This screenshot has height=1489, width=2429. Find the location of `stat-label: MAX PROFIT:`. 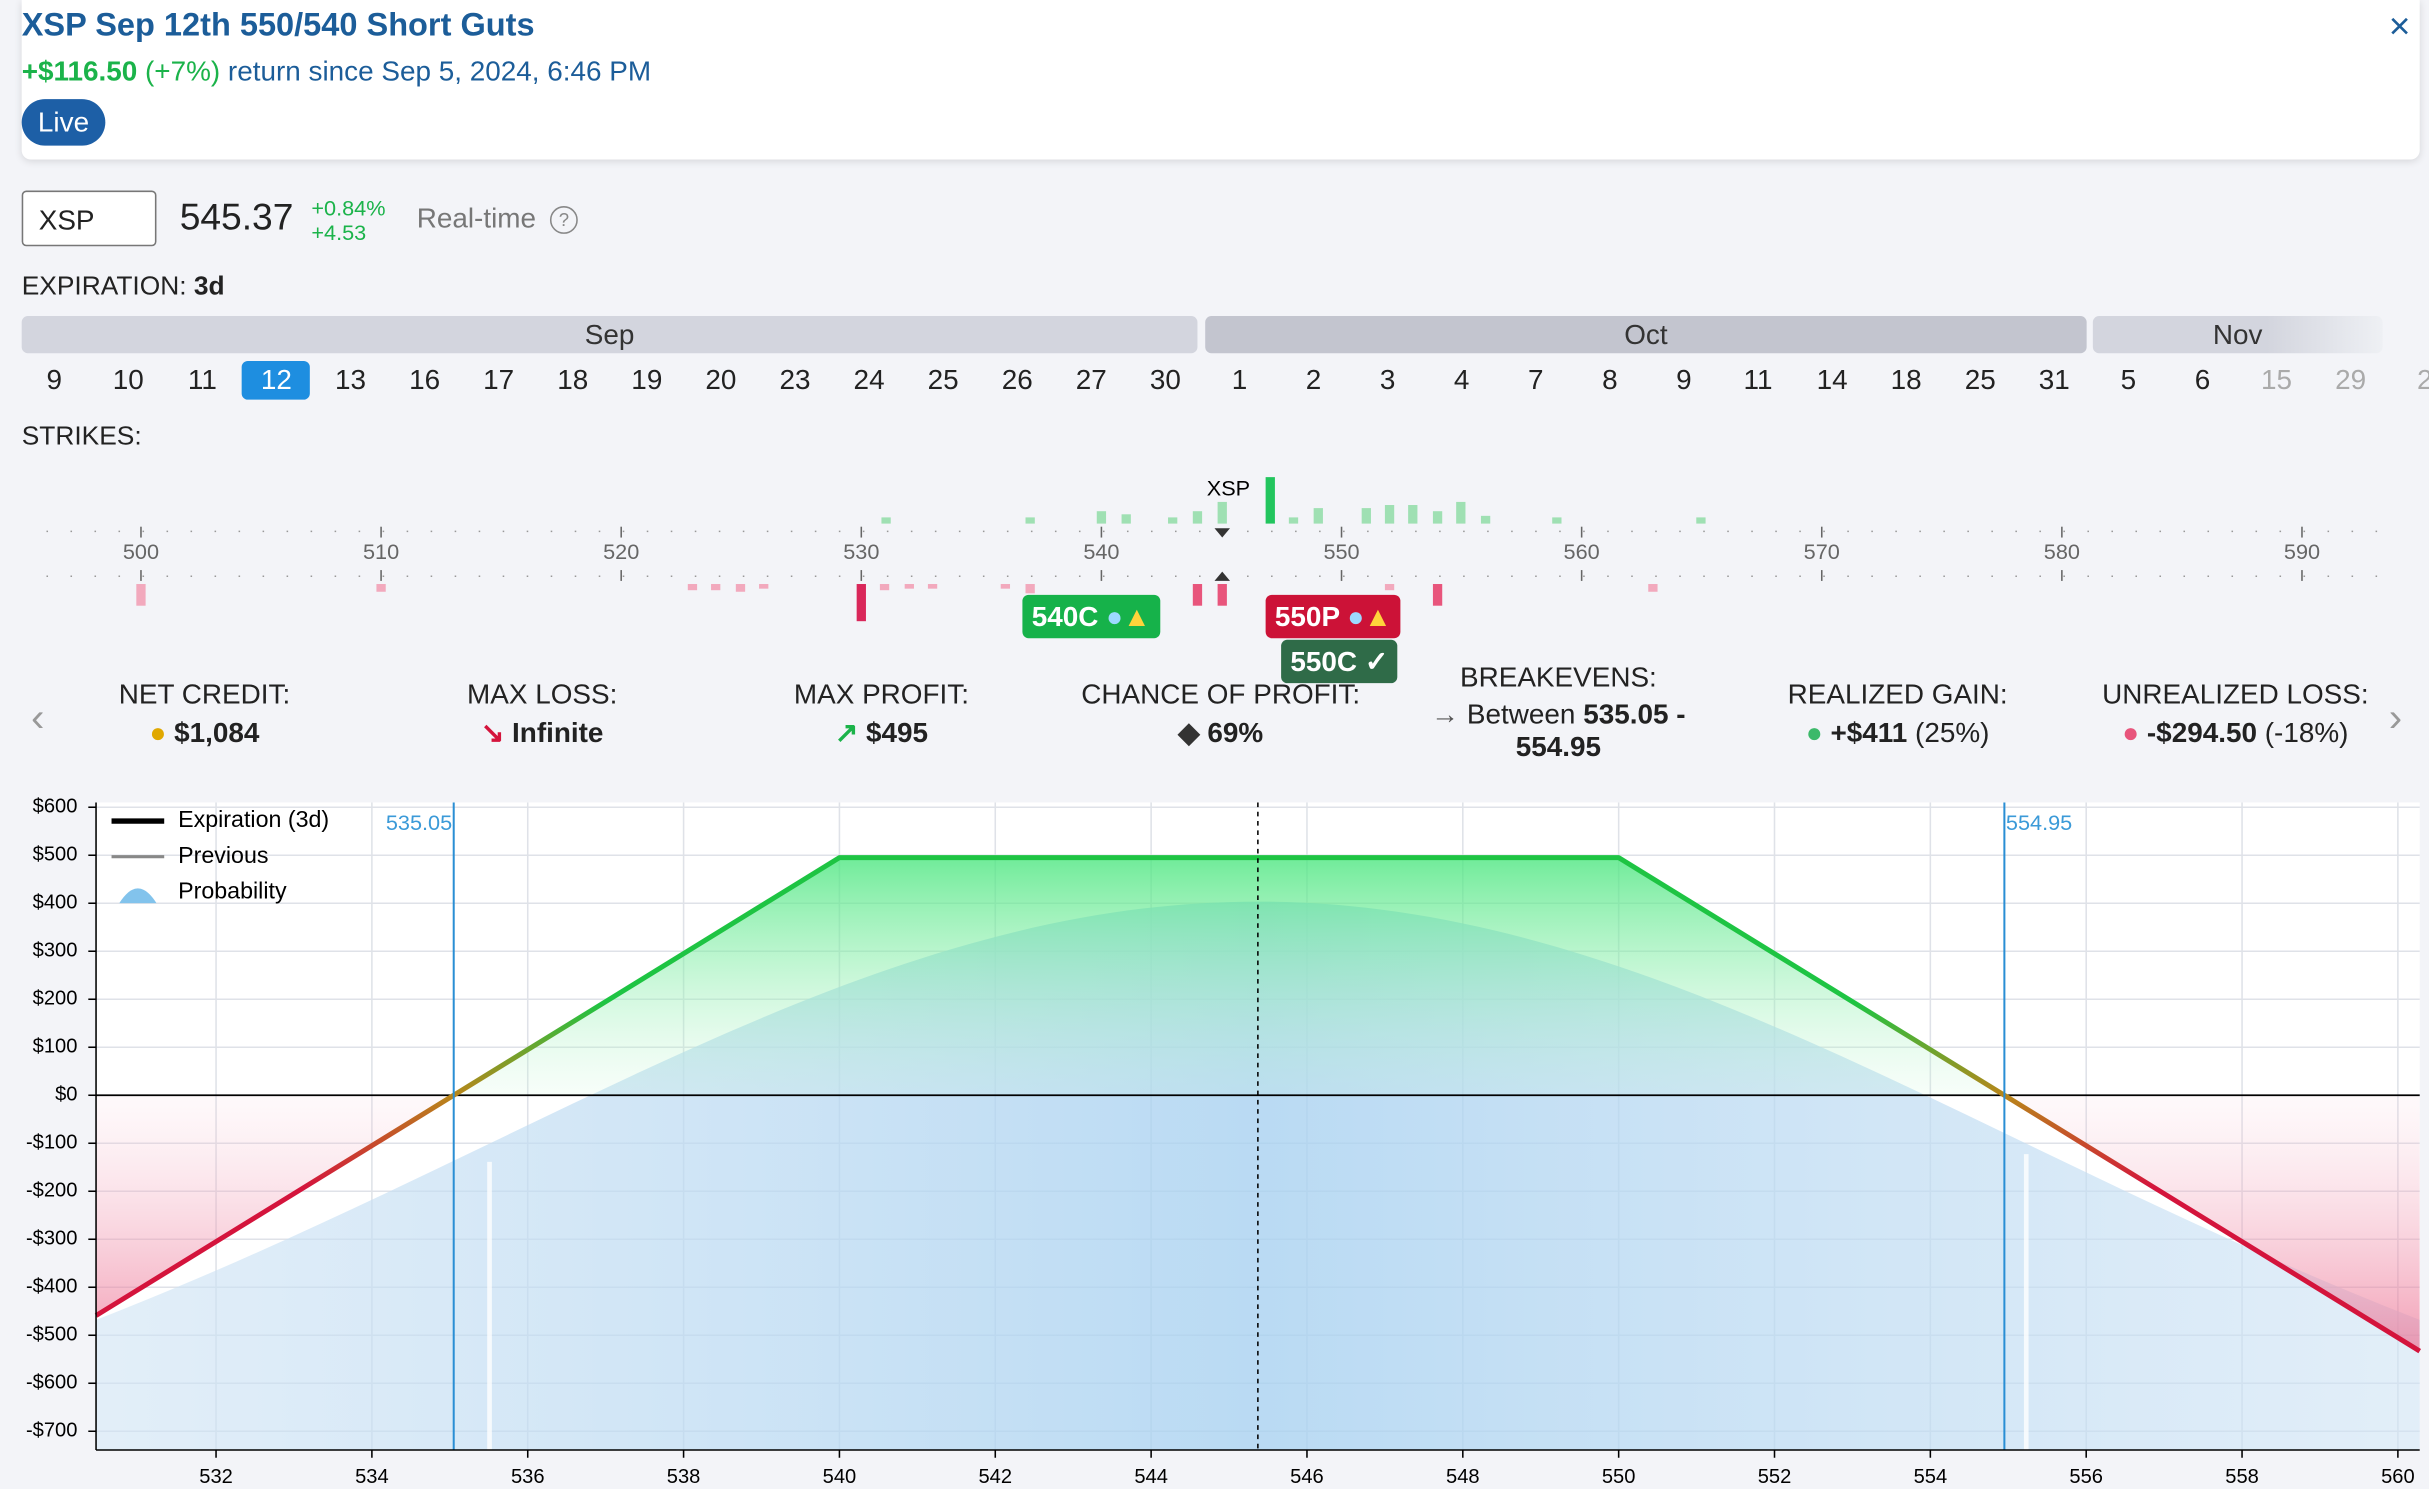

stat-label: MAX PROFIT: is located at coordinates (881, 694).